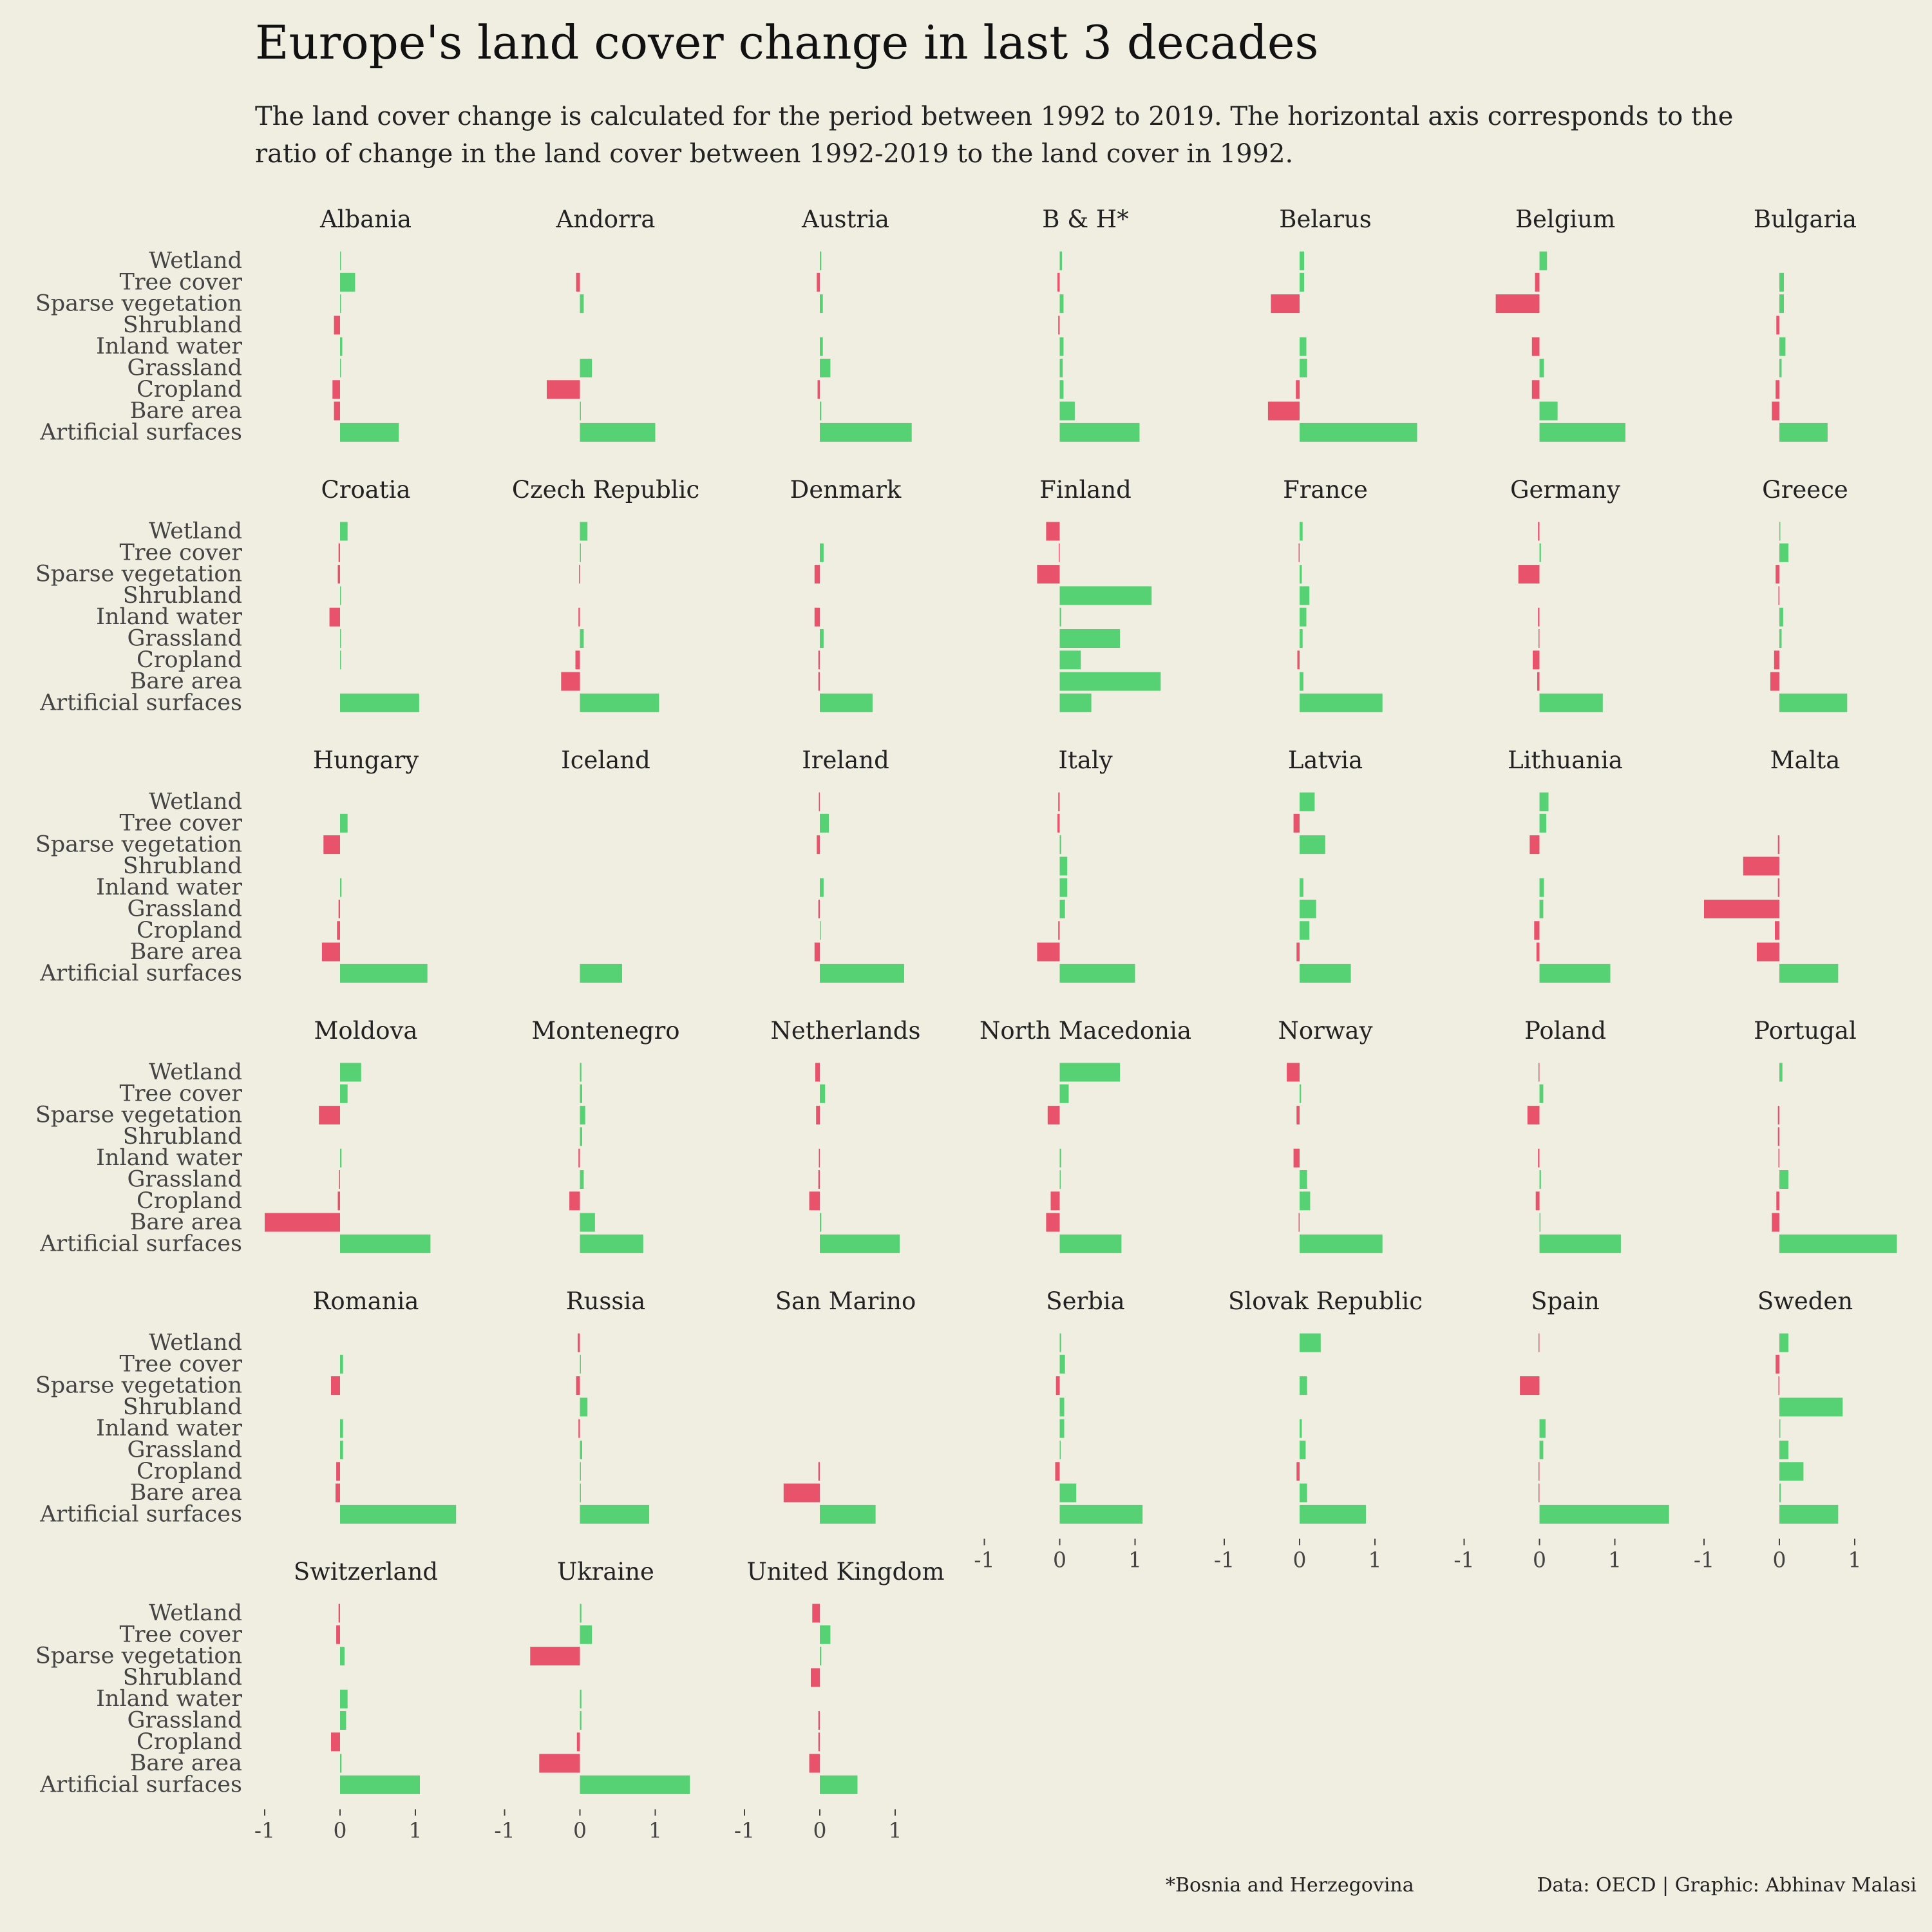 The height and width of the screenshot is (1932, 1932). I want to click on panel: Hungary, so click(370, 865).